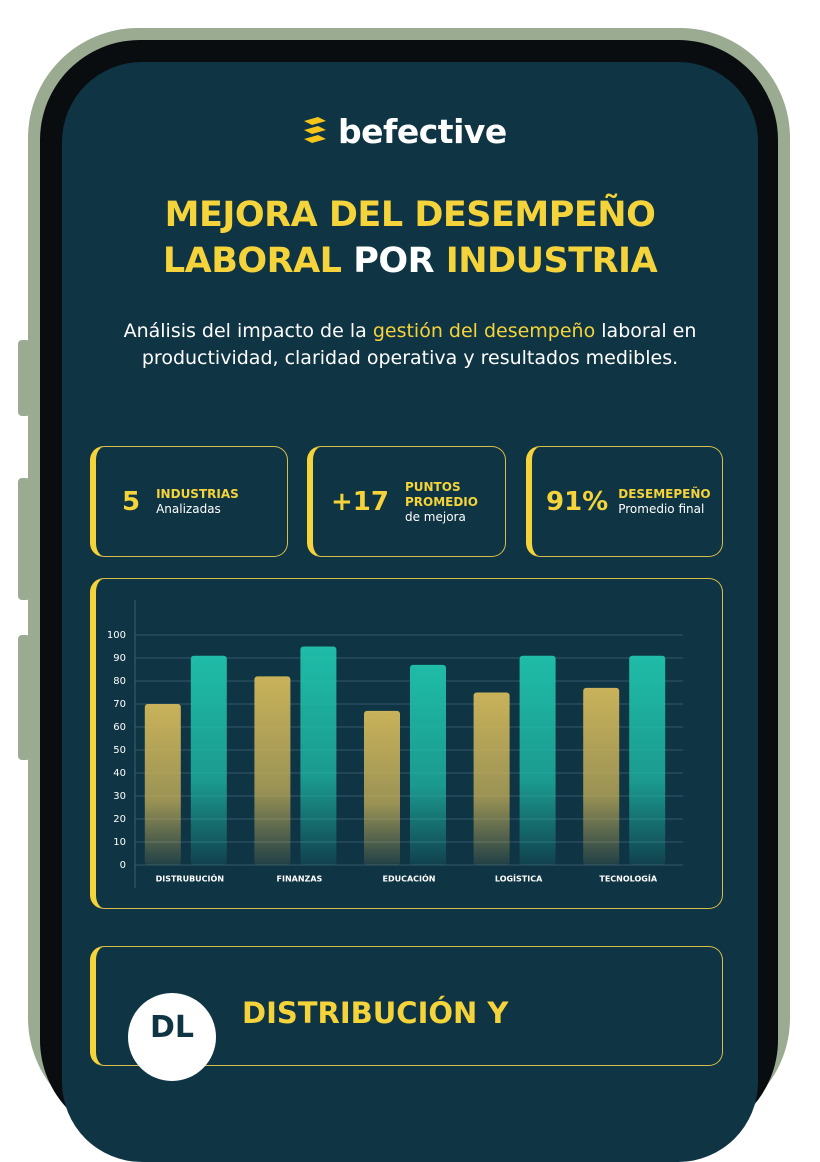 Image resolution: width=820 pixels, height=1162 pixels. Describe the element at coordinates (484, 331) in the screenshot. I see `subtitle-highlight: gestión del desempeño` at that location.